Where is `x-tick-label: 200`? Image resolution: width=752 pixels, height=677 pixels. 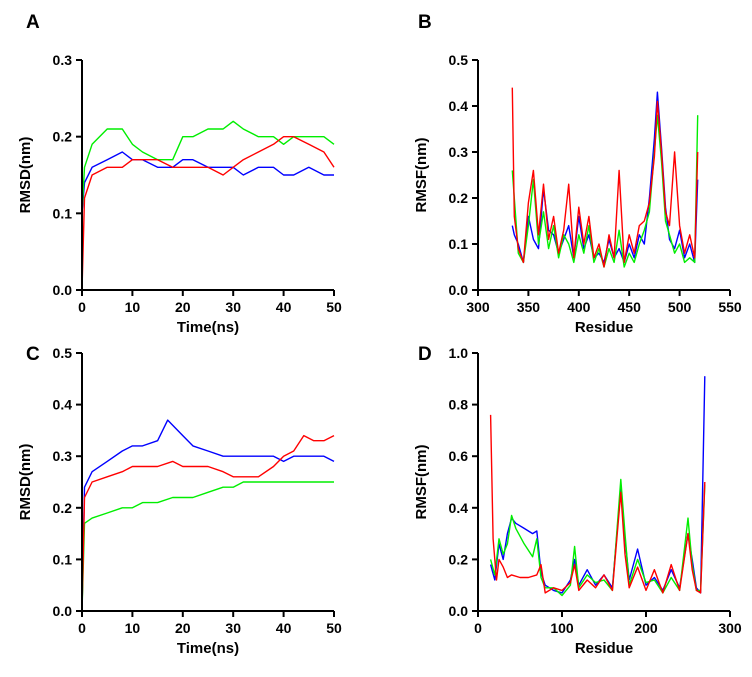
x-tick-label: 200 is located at coordinates (646, 628).